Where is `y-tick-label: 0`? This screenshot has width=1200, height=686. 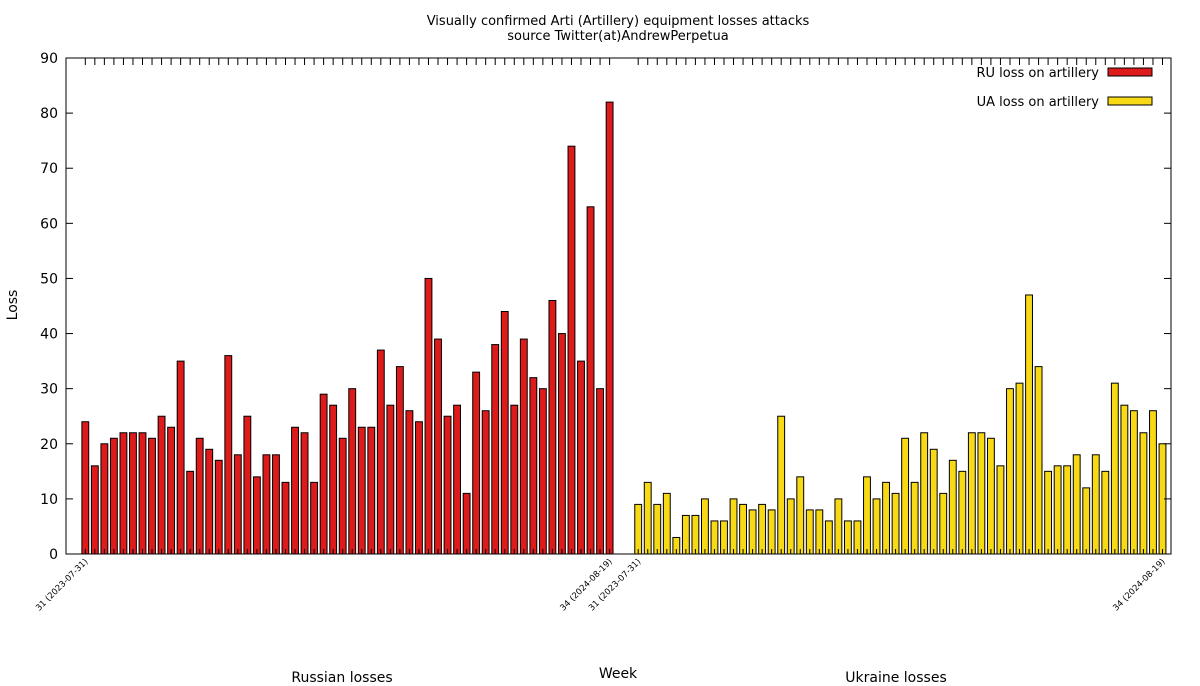 y-tick-label: 0 is located at coordinates (53, 555).